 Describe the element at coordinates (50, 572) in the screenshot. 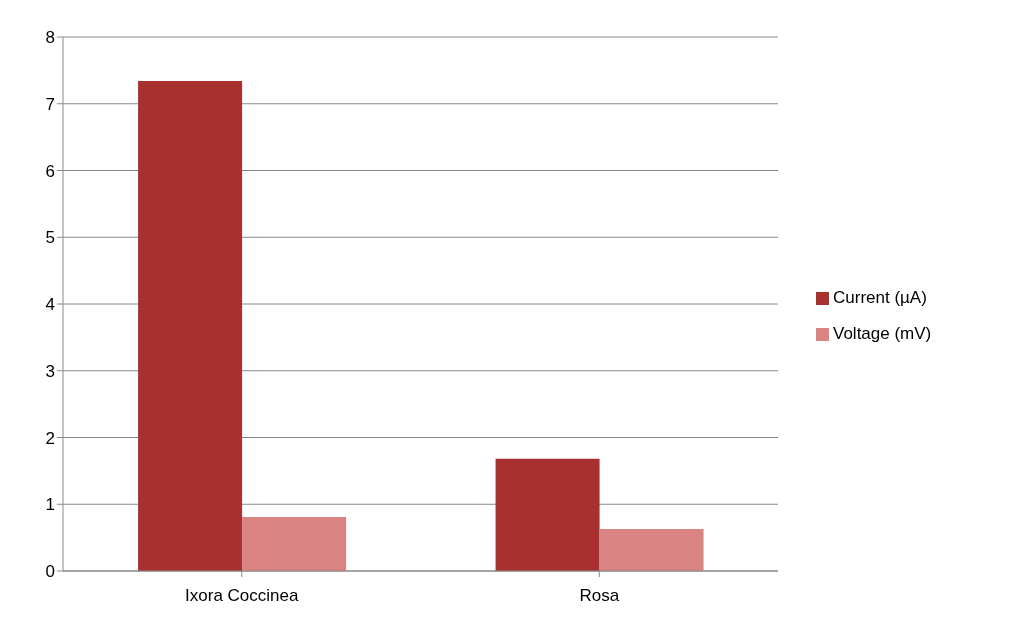

I see `y-tick-label: 0` at that location.